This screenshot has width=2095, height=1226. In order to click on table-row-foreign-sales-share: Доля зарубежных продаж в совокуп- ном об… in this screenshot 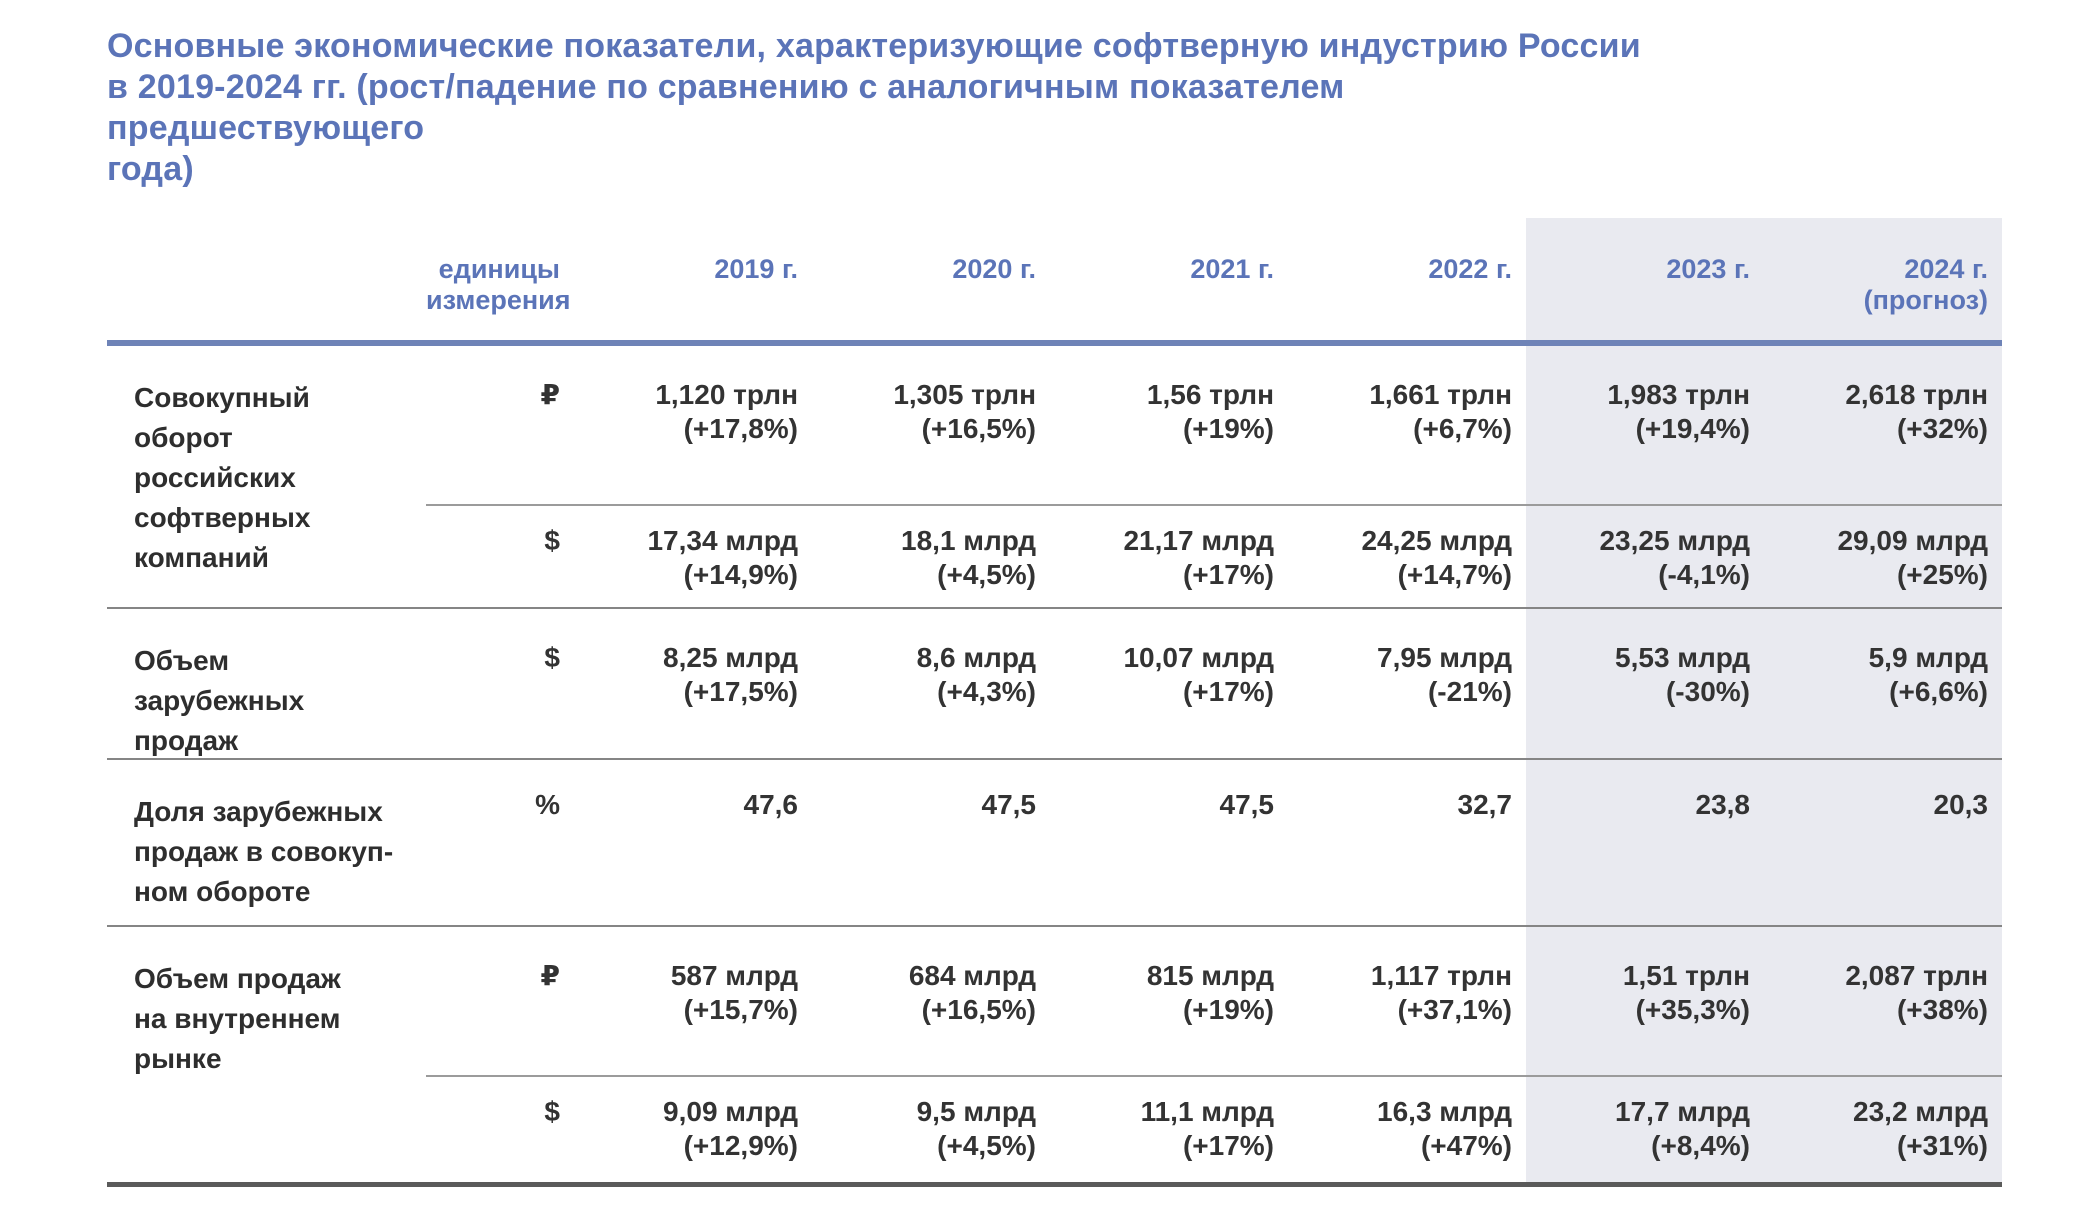, I will do `click(1054, 843)`.